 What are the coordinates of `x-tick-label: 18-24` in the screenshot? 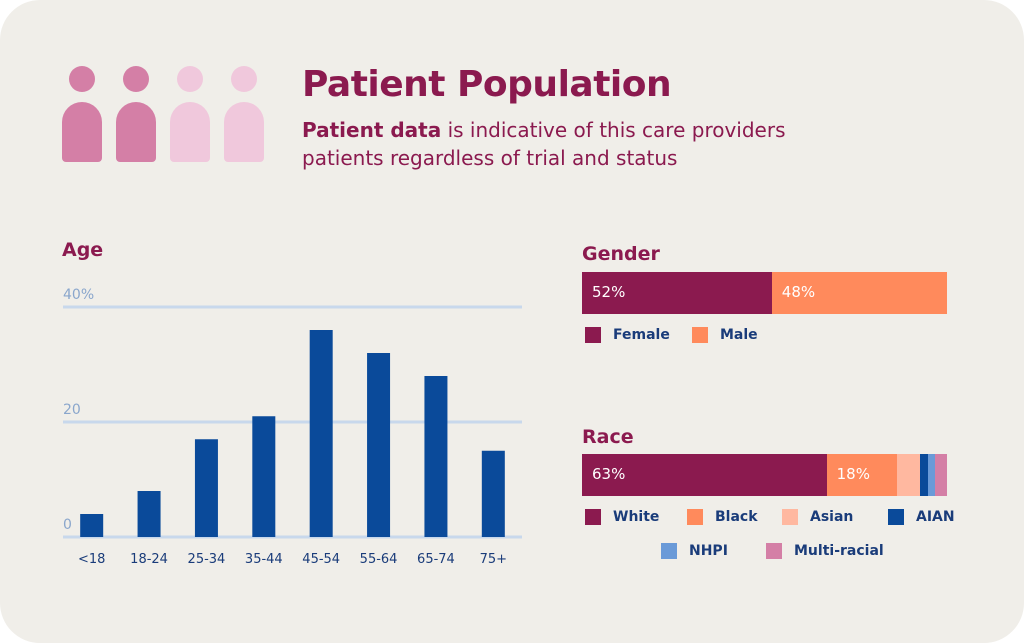 It's located at (149, 559).